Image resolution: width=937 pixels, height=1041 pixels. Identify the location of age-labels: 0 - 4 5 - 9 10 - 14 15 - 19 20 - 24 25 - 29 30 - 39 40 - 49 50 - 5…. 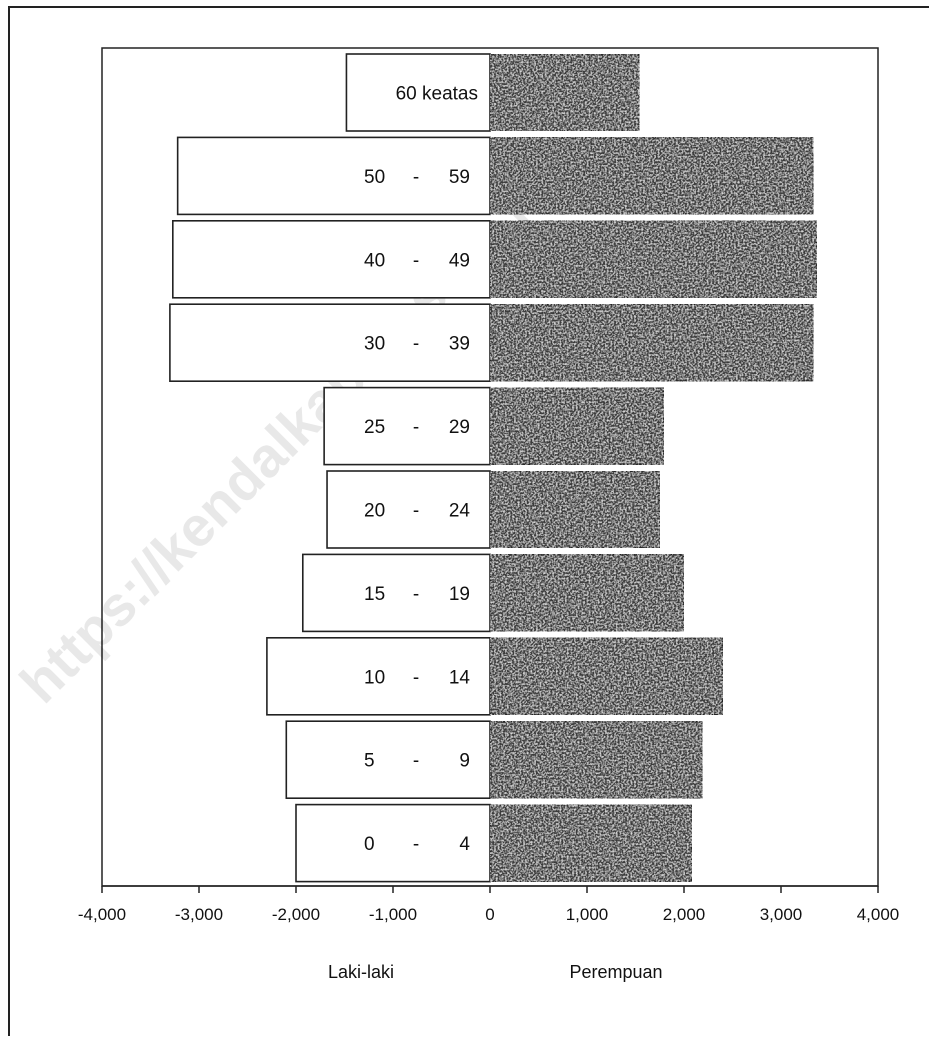
(421, 470).